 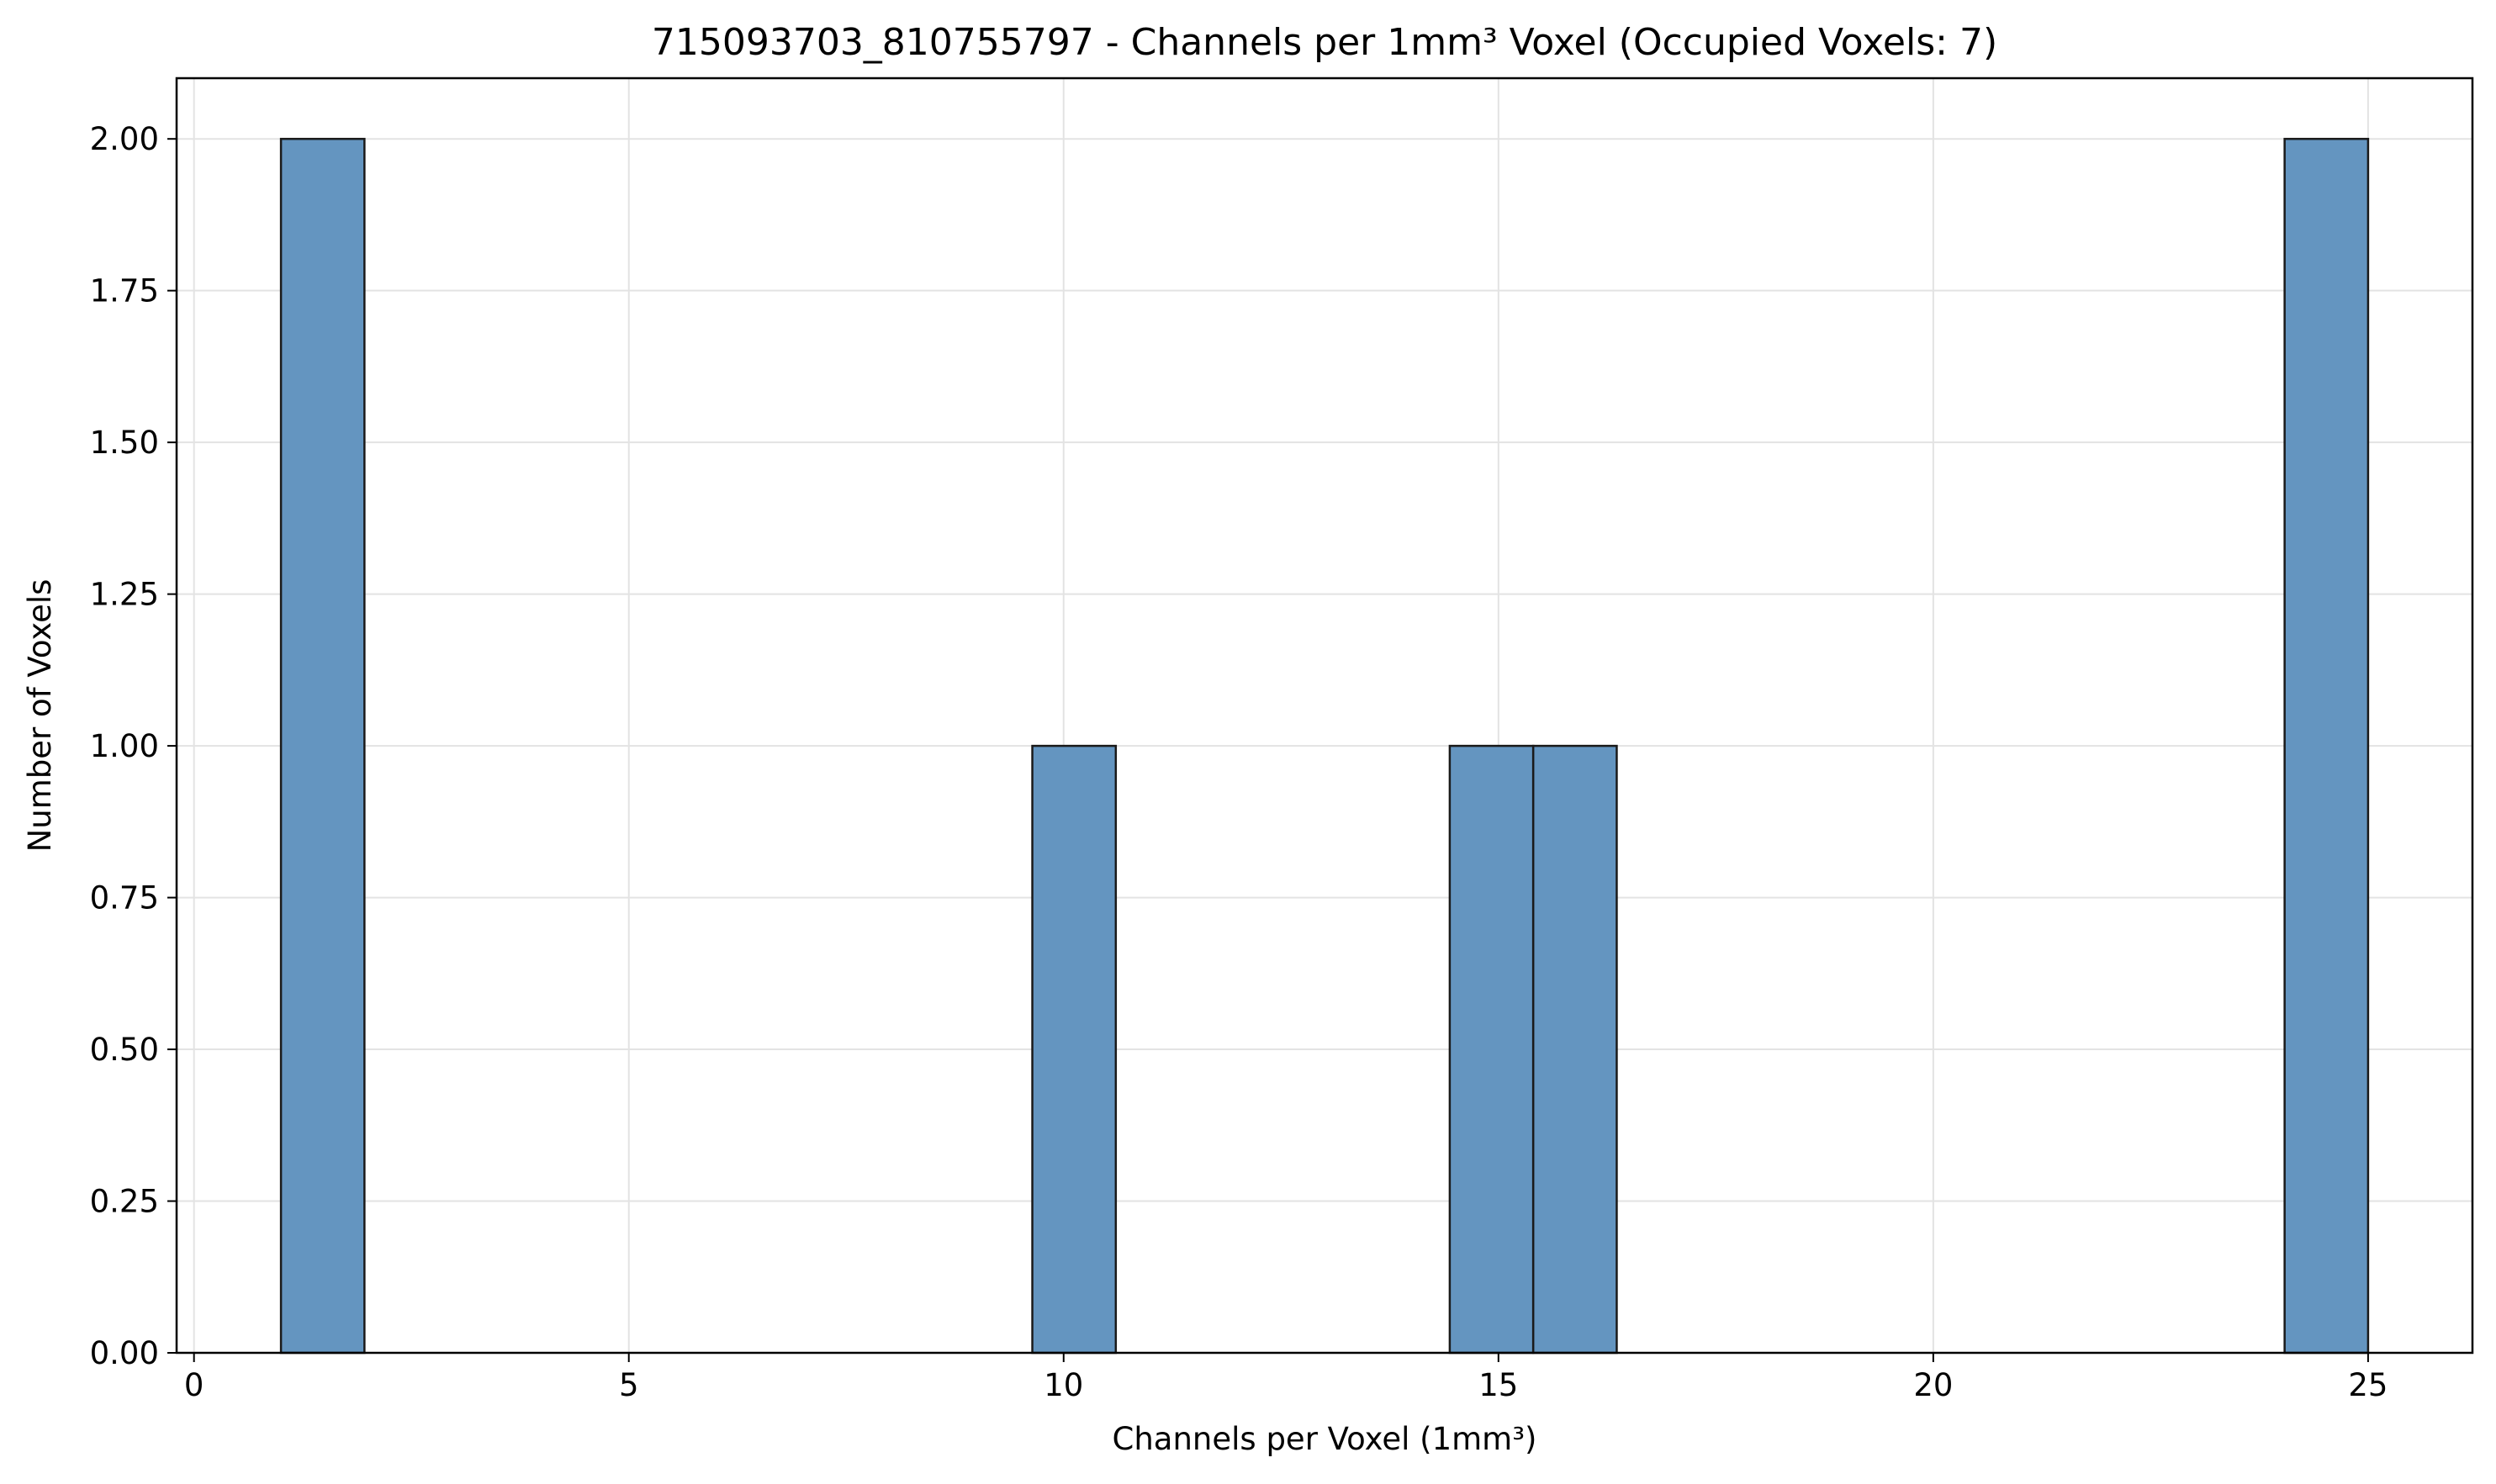 What do you see at coordinates (124, 898) in the screenshot?
I see `y-tick-label-3: 0.75` at bounding box center [124, 898].